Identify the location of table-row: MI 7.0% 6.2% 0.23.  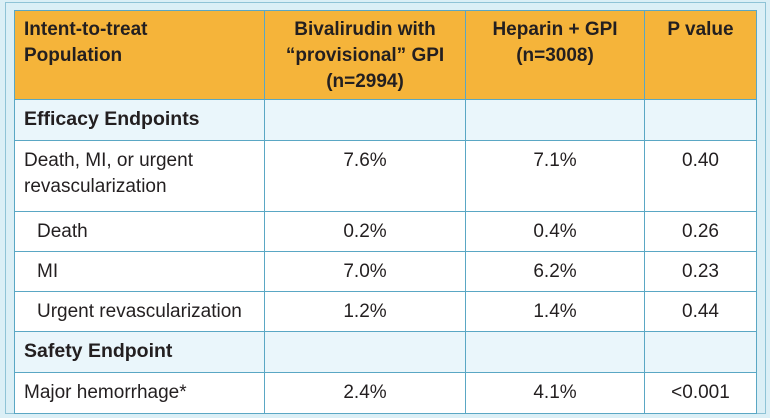
(385, 271).